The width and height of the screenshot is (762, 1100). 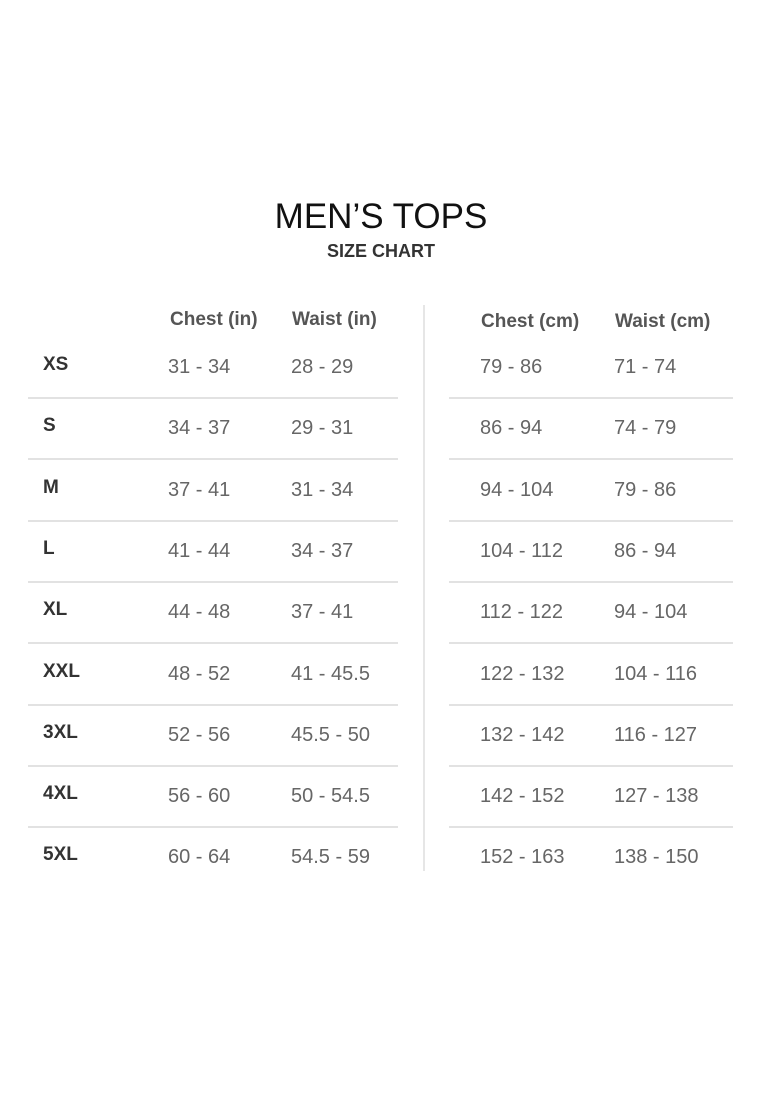 What do you see at coordinates (56, 364) in the screenshot?
I see `size-label: XS` at bounding box center [56, 364].